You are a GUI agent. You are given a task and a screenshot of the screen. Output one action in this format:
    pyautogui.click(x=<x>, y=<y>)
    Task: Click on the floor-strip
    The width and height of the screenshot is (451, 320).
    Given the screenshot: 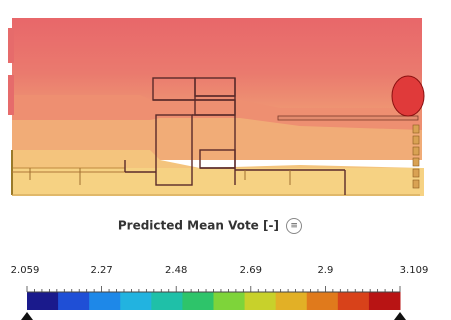 What is the action you would take?
    pyautogui.click(x=218, y=182)
    